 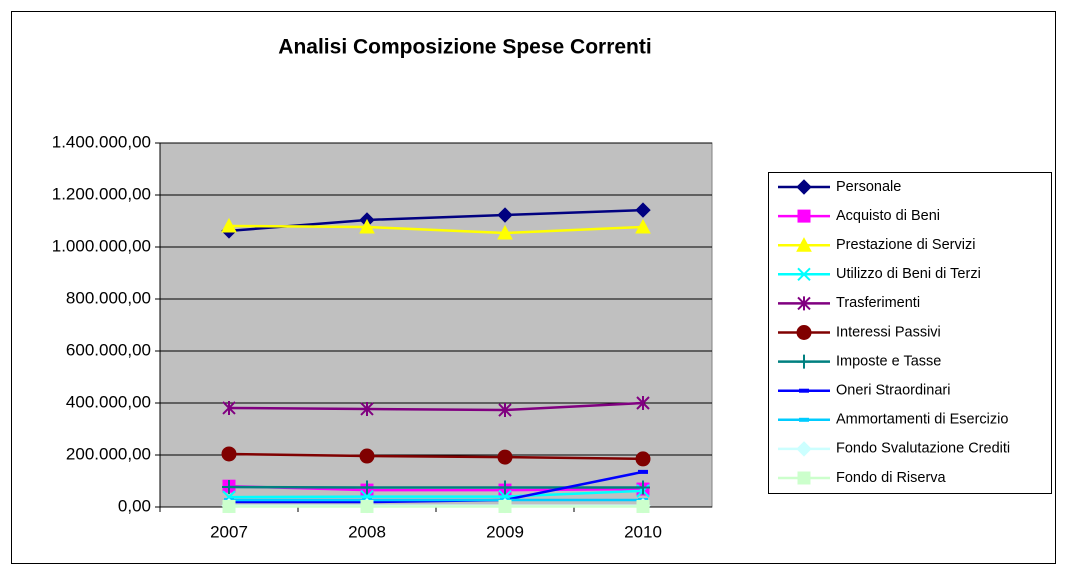 What do you see at coordinates (893, 391) in the screenshot?
I see `legend-label: Oneri Straordinari` at bounding box center [893, 391].